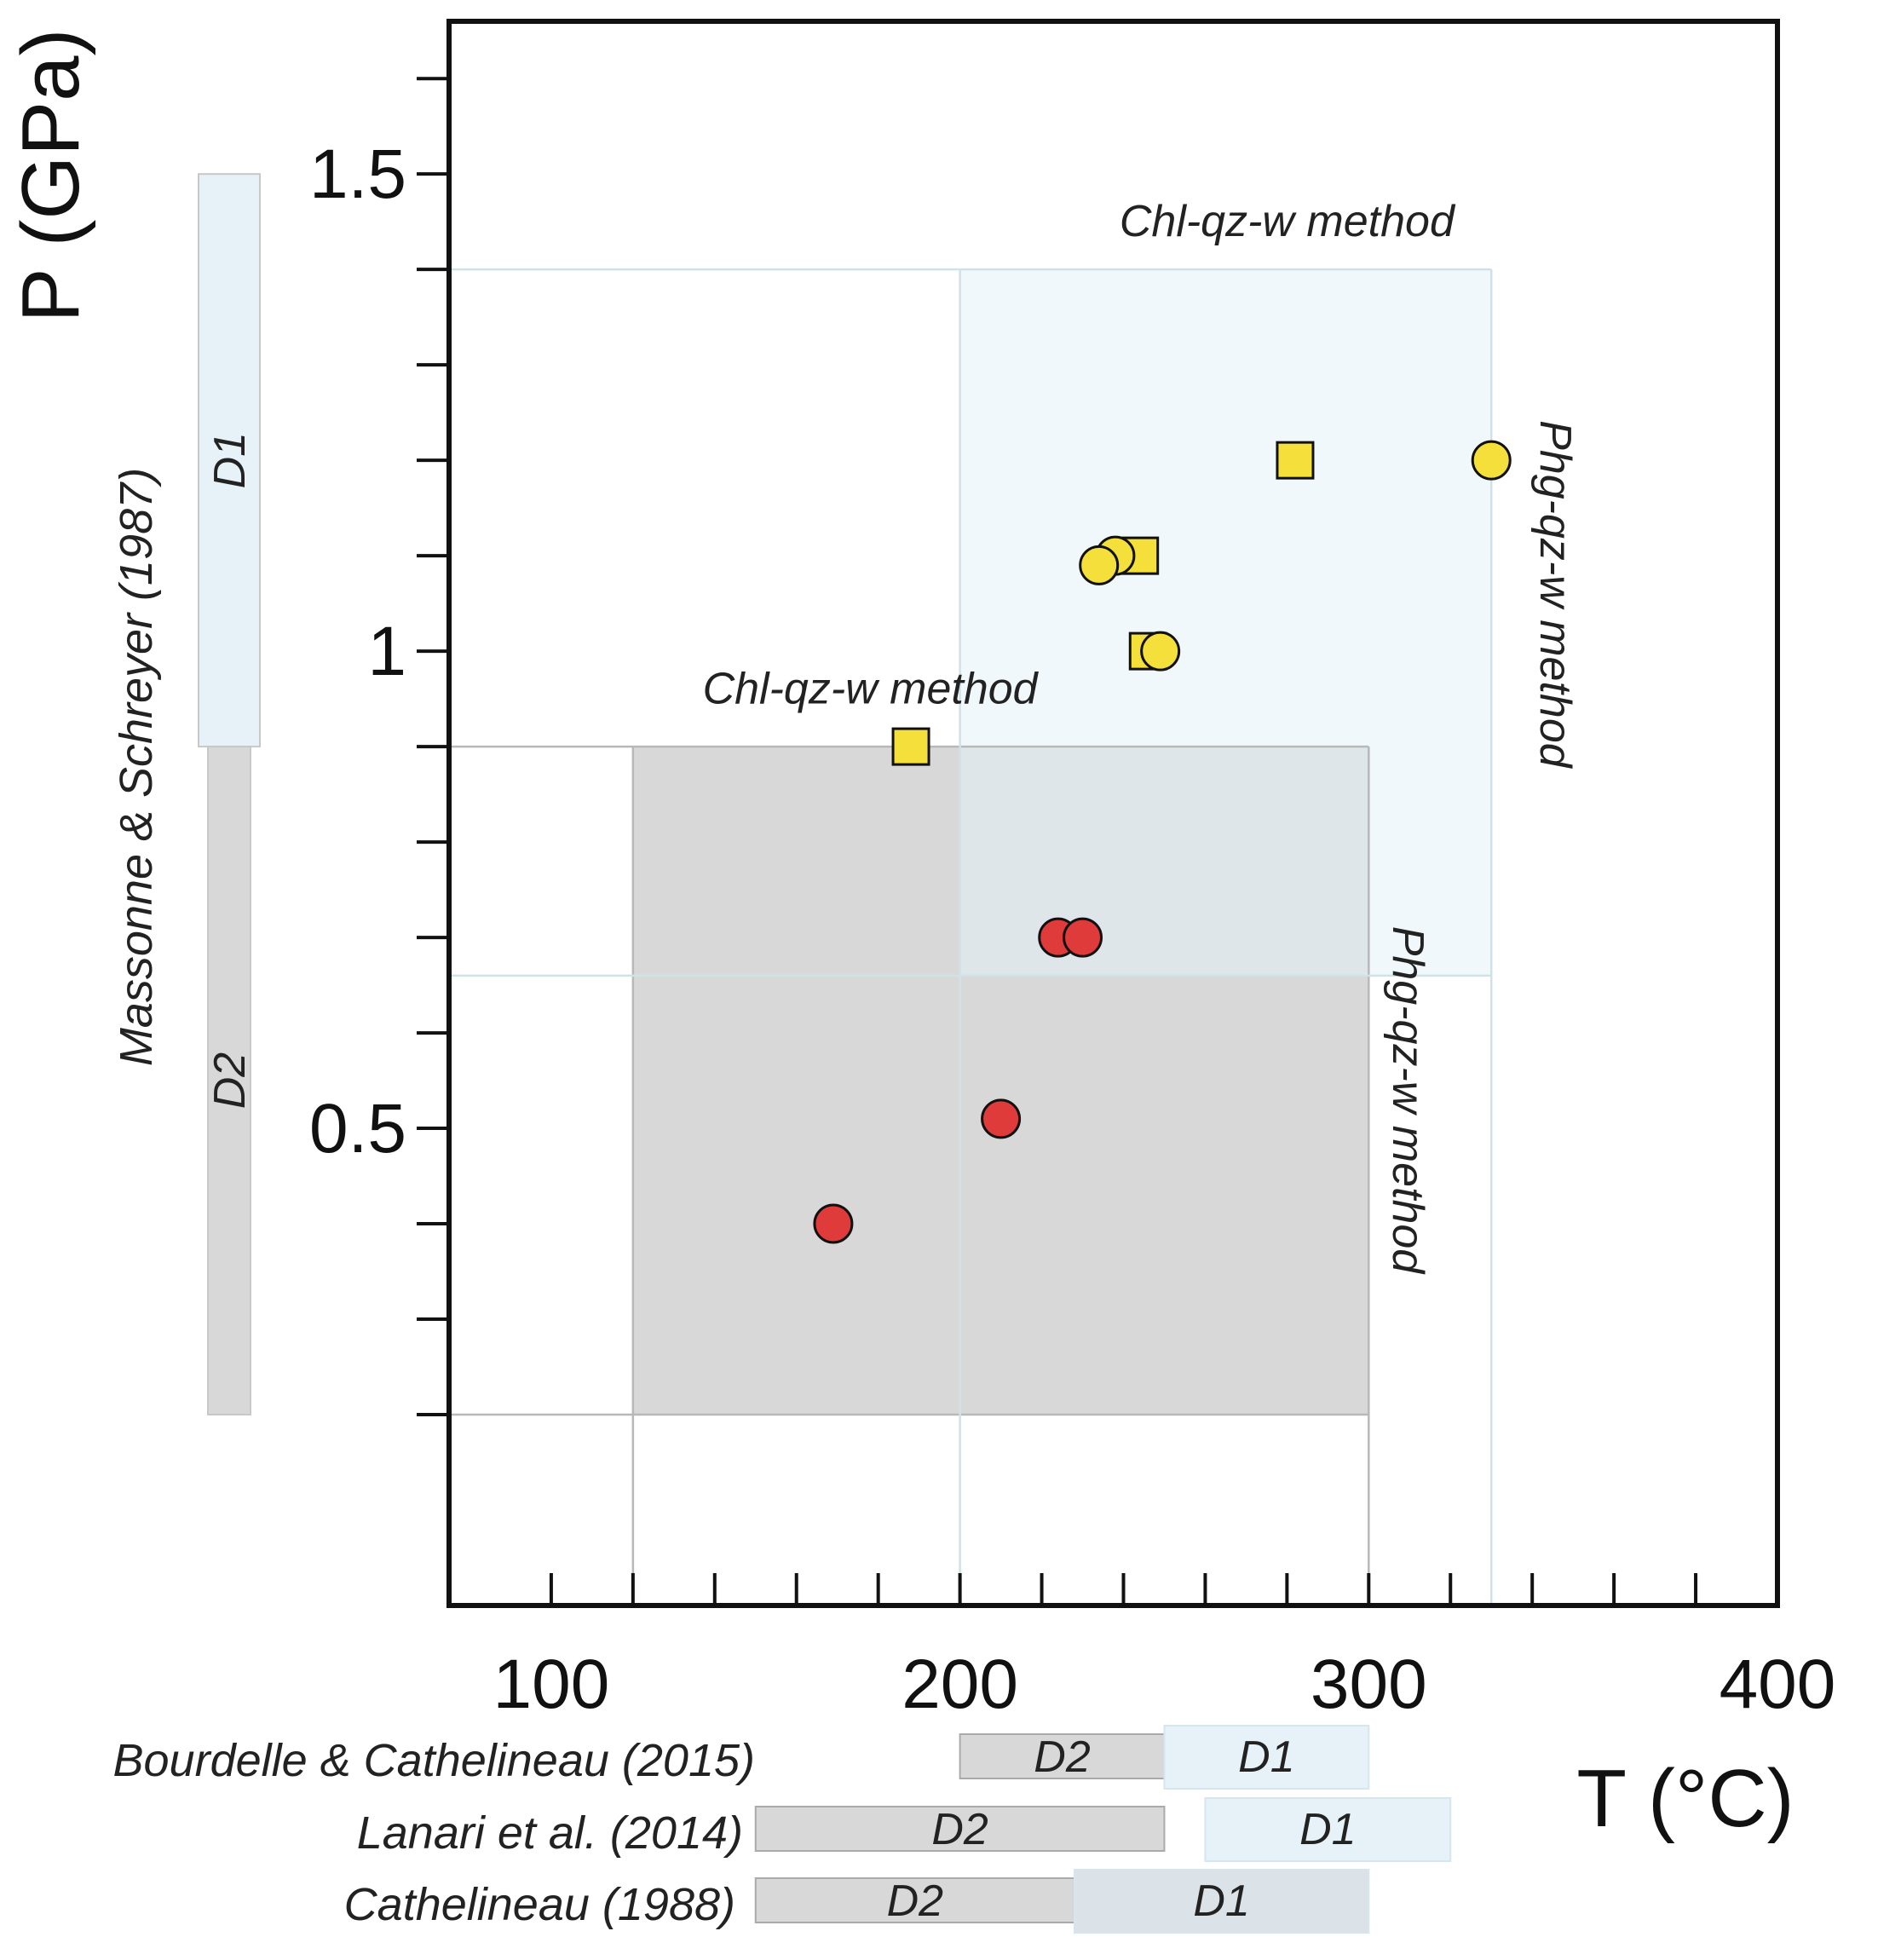 Image resolution: width=1878 pixels, height=1960 pixels. What do you see at coordinates (186, 794) in the screenshot?
I see `pressure-bars: D1 D2 Massonne & Schreyer (1987)` at bounding box center [186, 794].